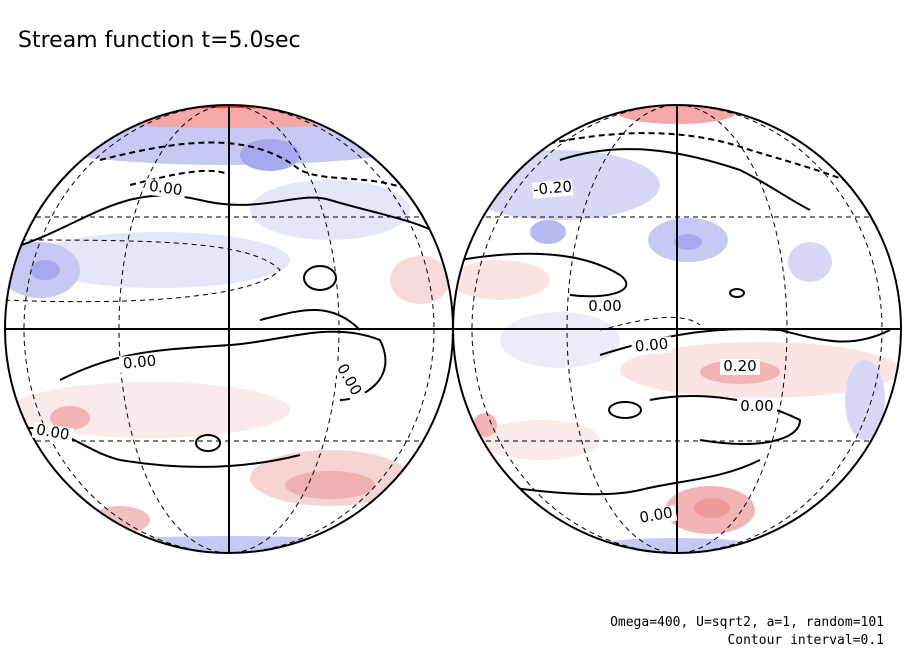 This screenshot has width=904, height=654. What do you see at coordinates (747, 622) in the screenshot?
I see `note: Omega=400, U=sqrt2, a=1, random=101` at bounding box center [747, 622].